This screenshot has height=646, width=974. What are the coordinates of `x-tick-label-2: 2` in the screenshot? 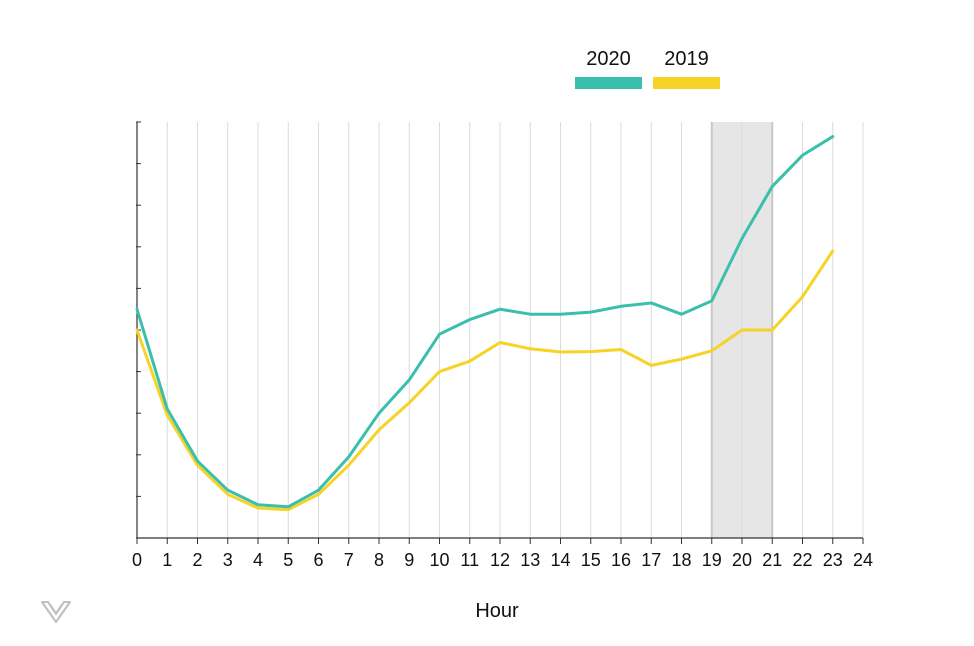 It's located at (197, 560).